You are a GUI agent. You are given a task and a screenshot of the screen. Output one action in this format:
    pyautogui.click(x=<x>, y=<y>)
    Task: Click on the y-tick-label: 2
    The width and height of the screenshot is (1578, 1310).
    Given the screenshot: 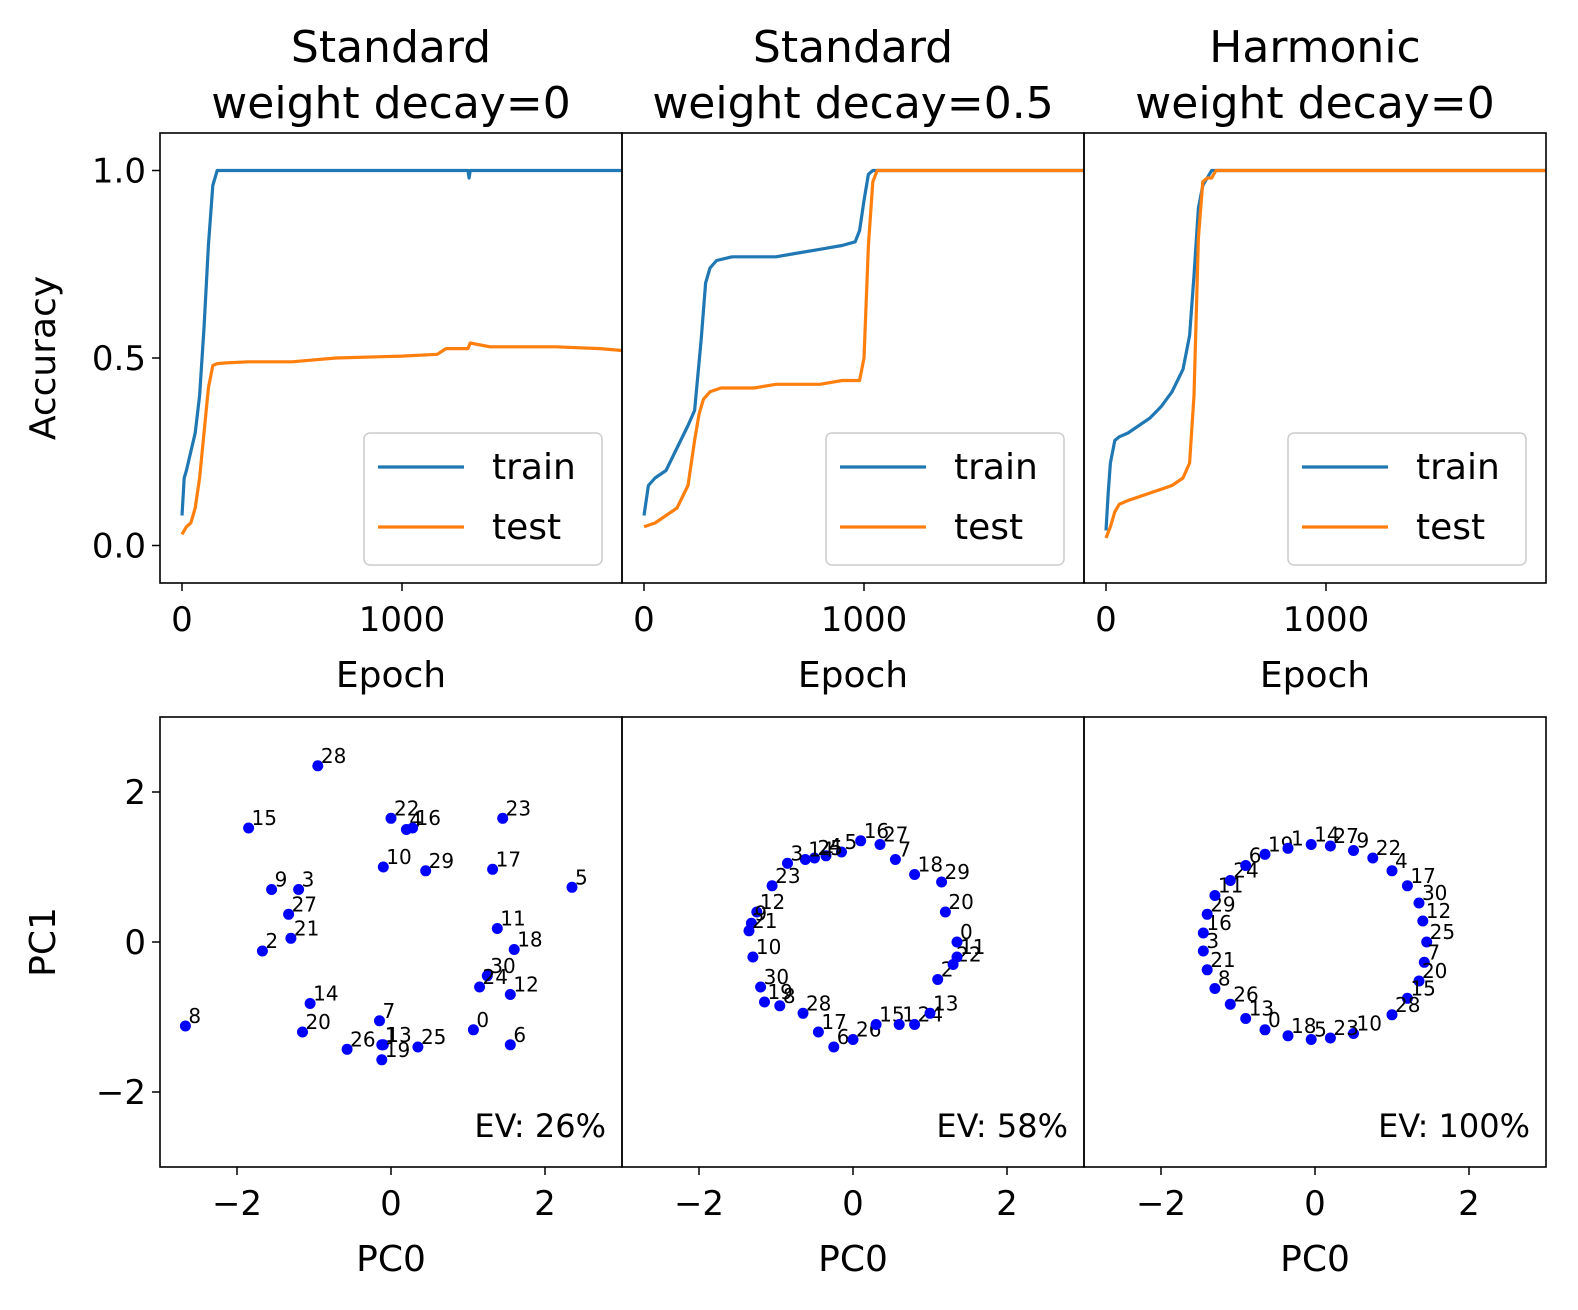 What is the action you would take?
    pyautogui.click(x=135, y=793)
    